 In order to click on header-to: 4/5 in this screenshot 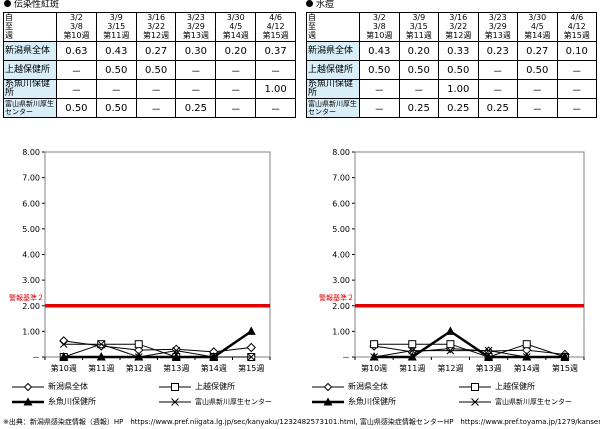, I will do `click(236, 26)`.